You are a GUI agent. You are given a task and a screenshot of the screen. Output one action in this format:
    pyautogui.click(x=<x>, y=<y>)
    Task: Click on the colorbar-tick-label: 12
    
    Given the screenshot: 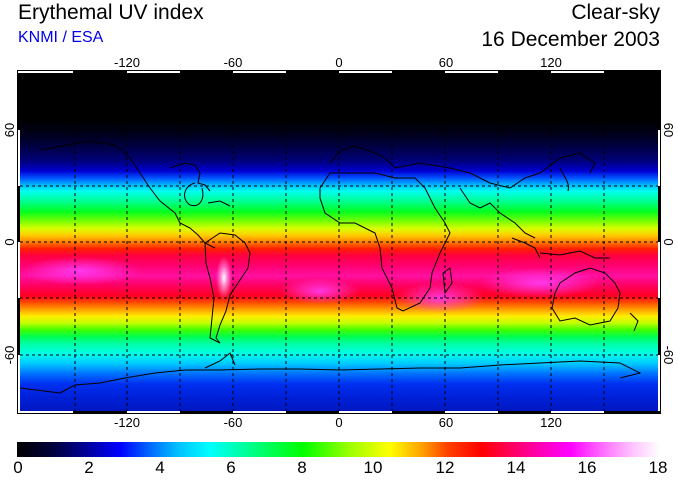 What is the action you would take?
    pyautogui.click(x=445, y=467)
    